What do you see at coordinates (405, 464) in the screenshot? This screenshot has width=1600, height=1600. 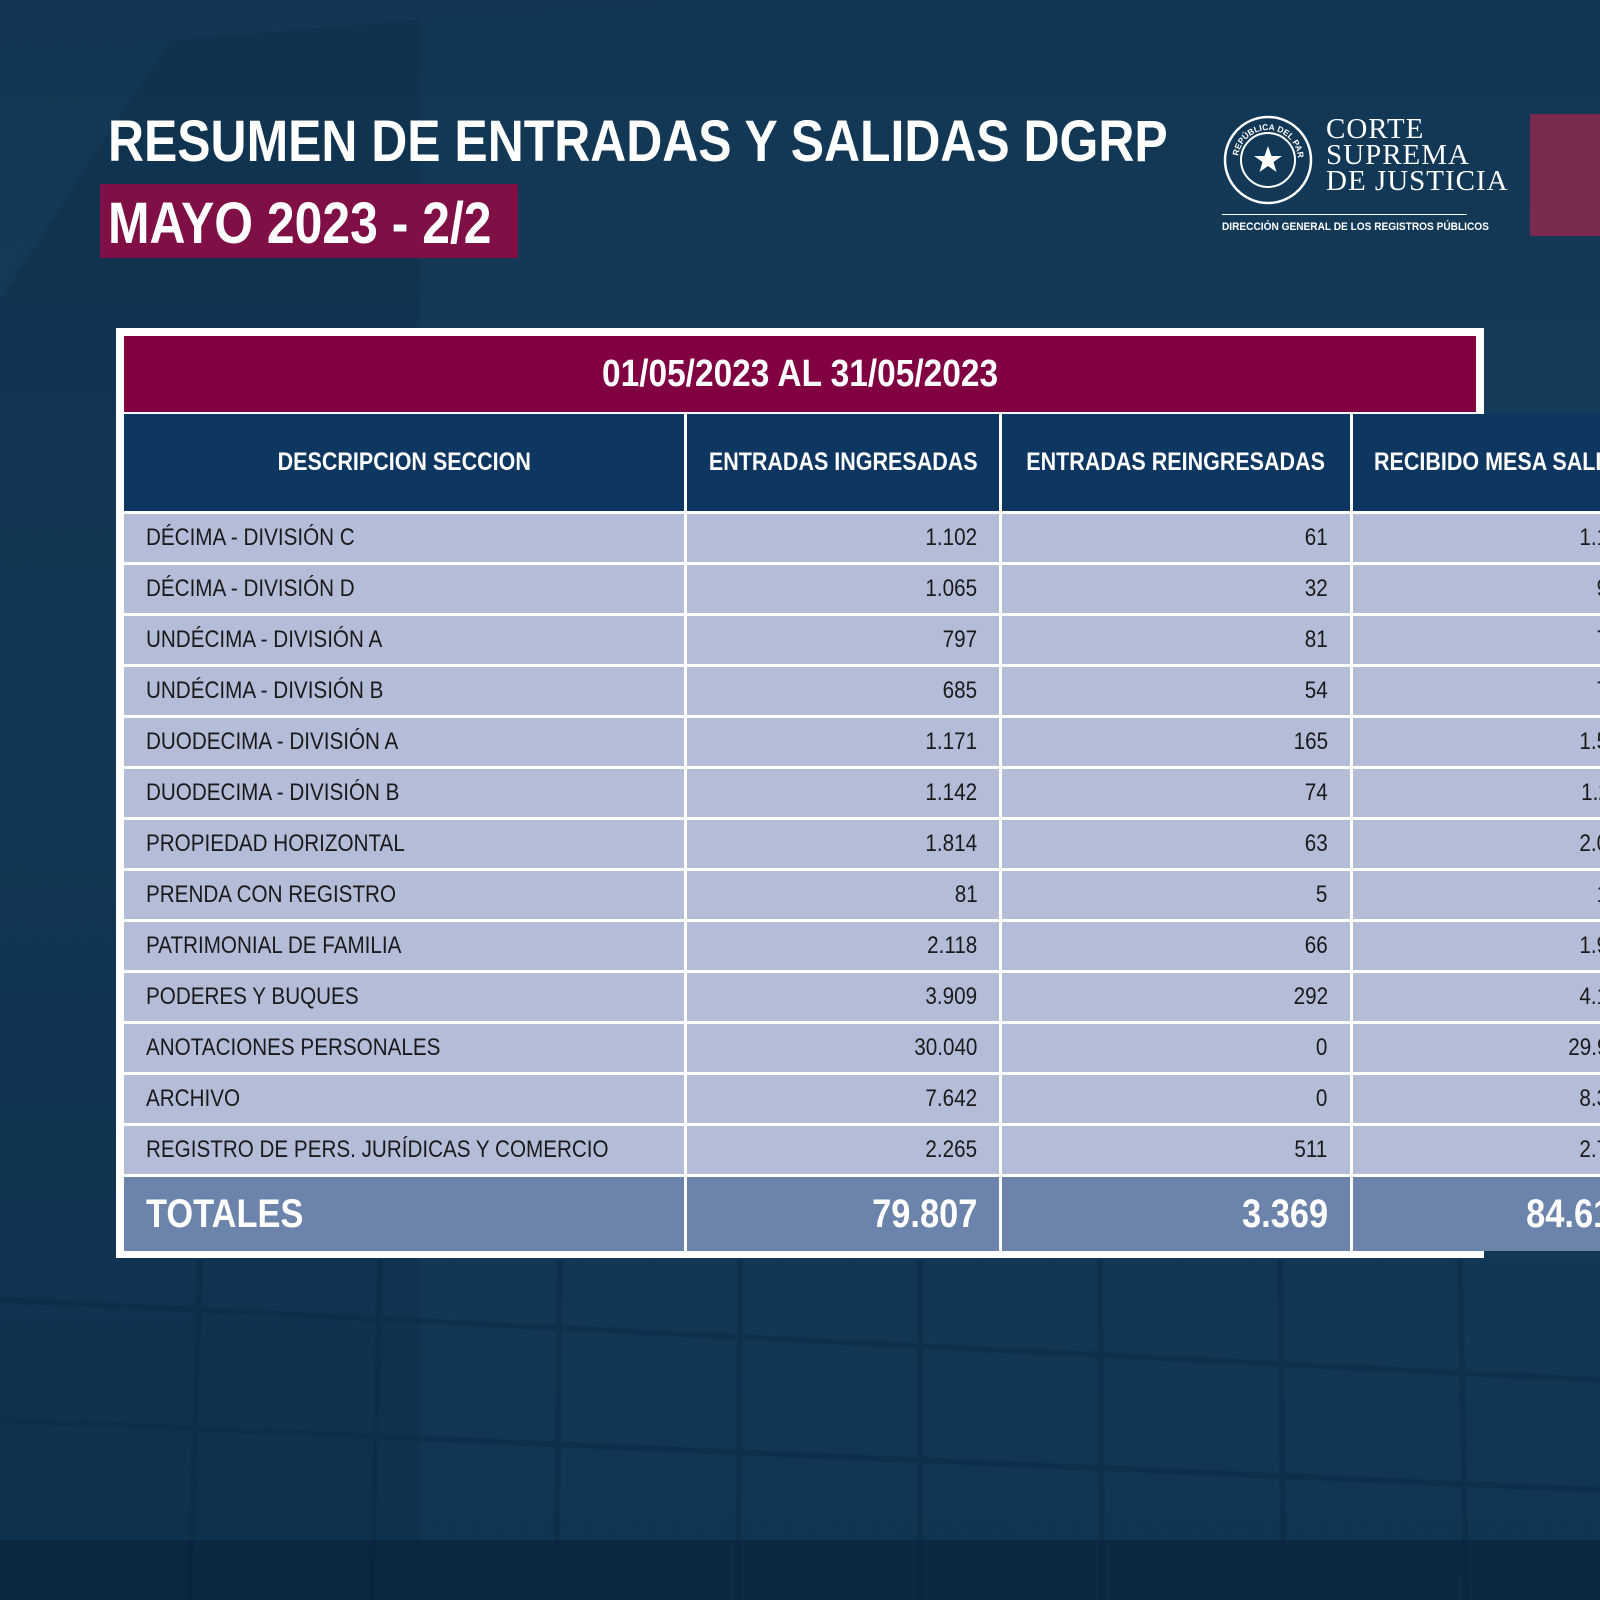 I see `column-header: DESCRIPCION SECCION` at bounding box center [405, 464].